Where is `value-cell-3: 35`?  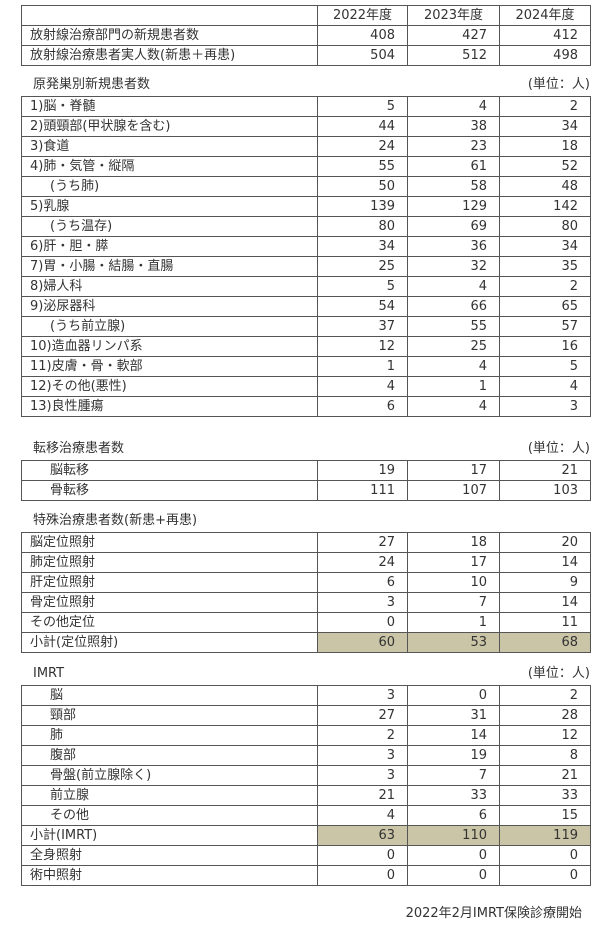
value-cell-3: 35 is located at coordinates (545, 266).